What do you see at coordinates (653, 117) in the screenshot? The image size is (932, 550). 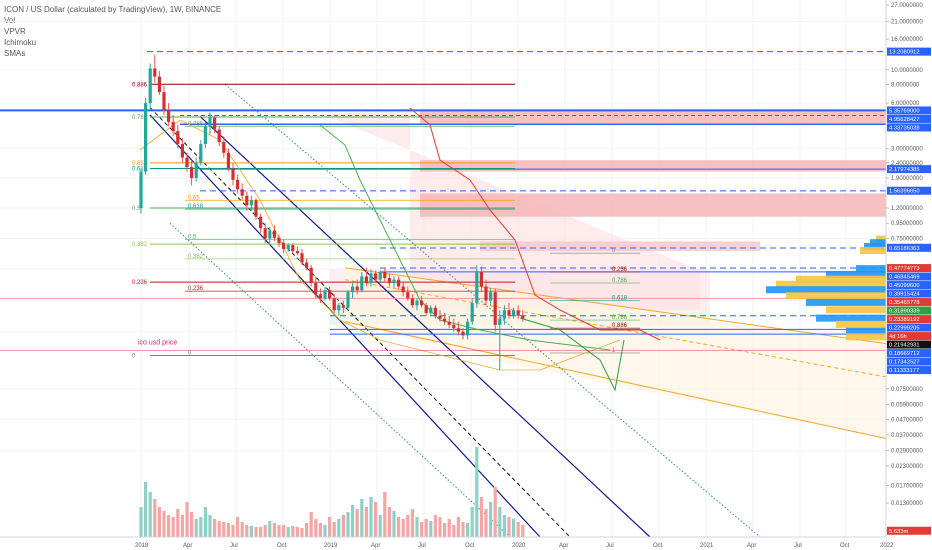 I see `resistance-box` at bounding box center [653, 117].